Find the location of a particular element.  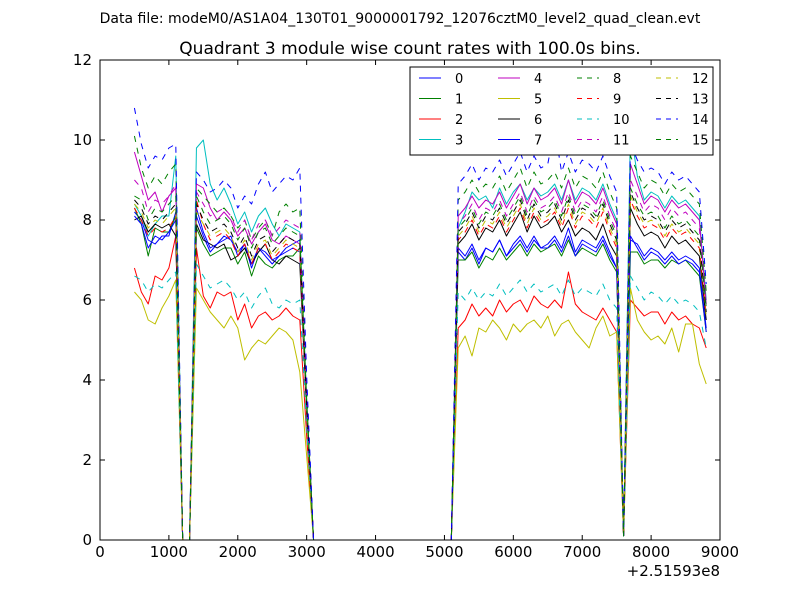

legend-box is located at coordinates (561, 111).